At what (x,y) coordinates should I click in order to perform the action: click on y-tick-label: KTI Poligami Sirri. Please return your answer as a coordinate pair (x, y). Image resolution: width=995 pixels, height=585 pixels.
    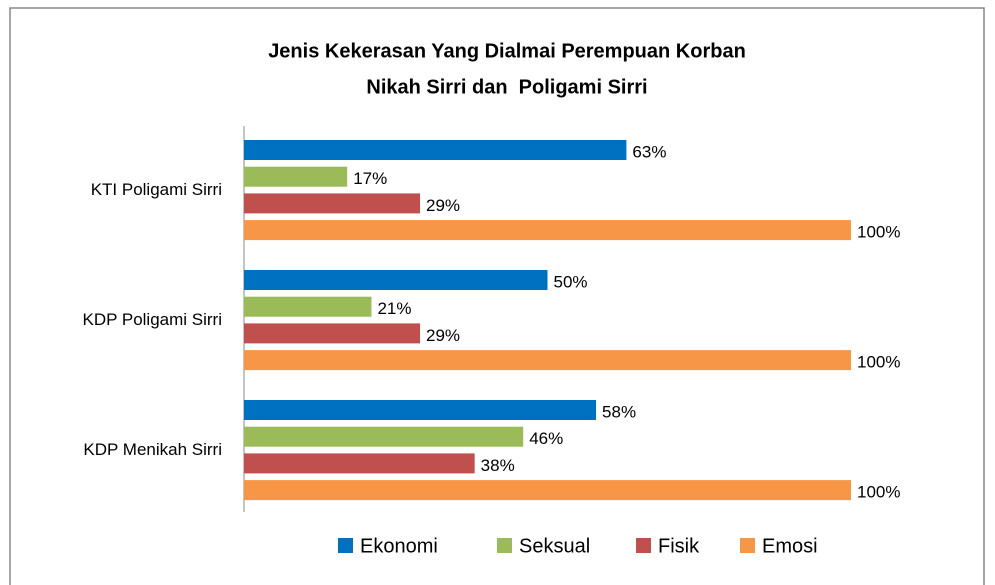
    Looking at the image, I should click on (156, 189).